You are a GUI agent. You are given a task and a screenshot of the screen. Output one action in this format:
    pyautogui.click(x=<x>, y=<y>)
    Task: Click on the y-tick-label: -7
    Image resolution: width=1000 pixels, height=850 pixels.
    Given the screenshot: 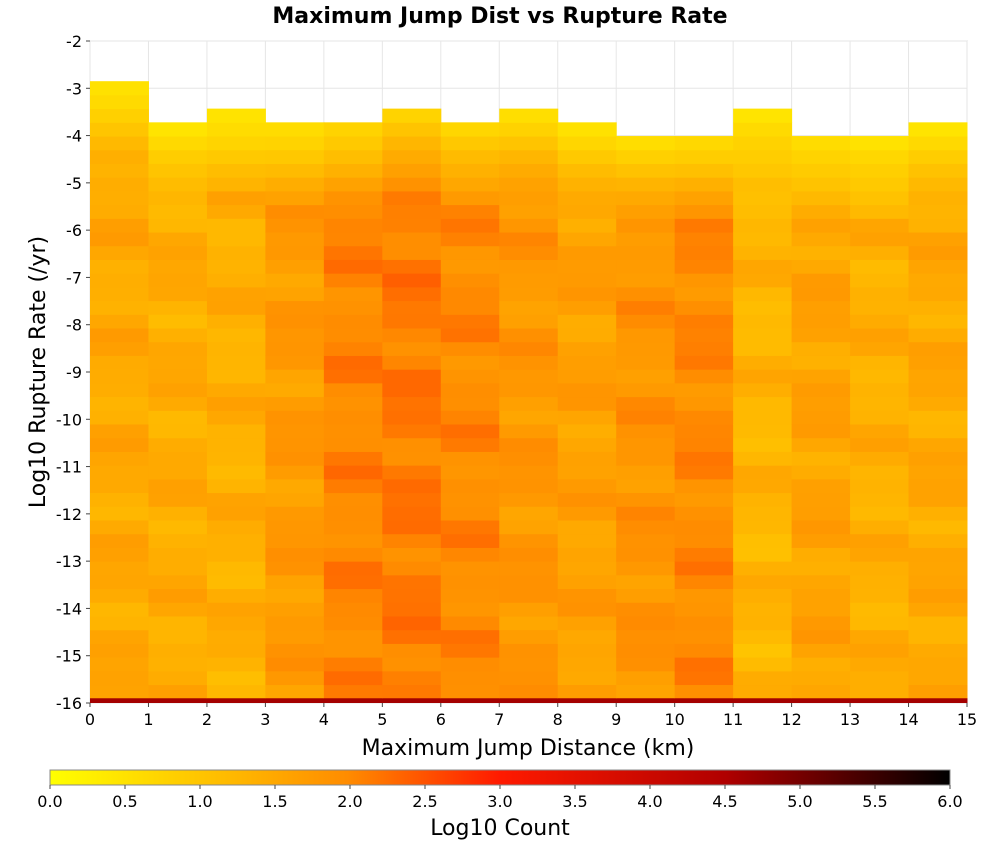 What is the action you would take?
    pyautogui.click(x=74, y=277)
    